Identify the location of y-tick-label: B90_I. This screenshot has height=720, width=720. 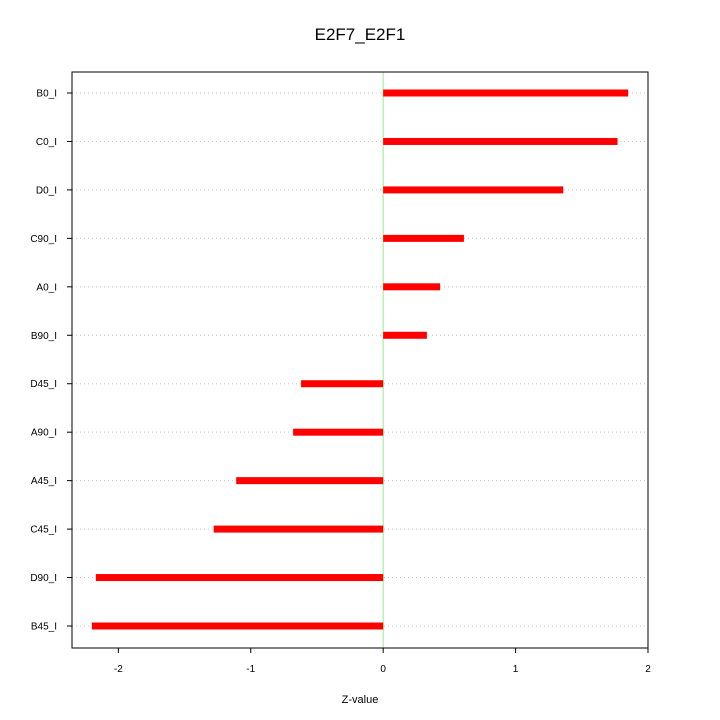
(44, 336).